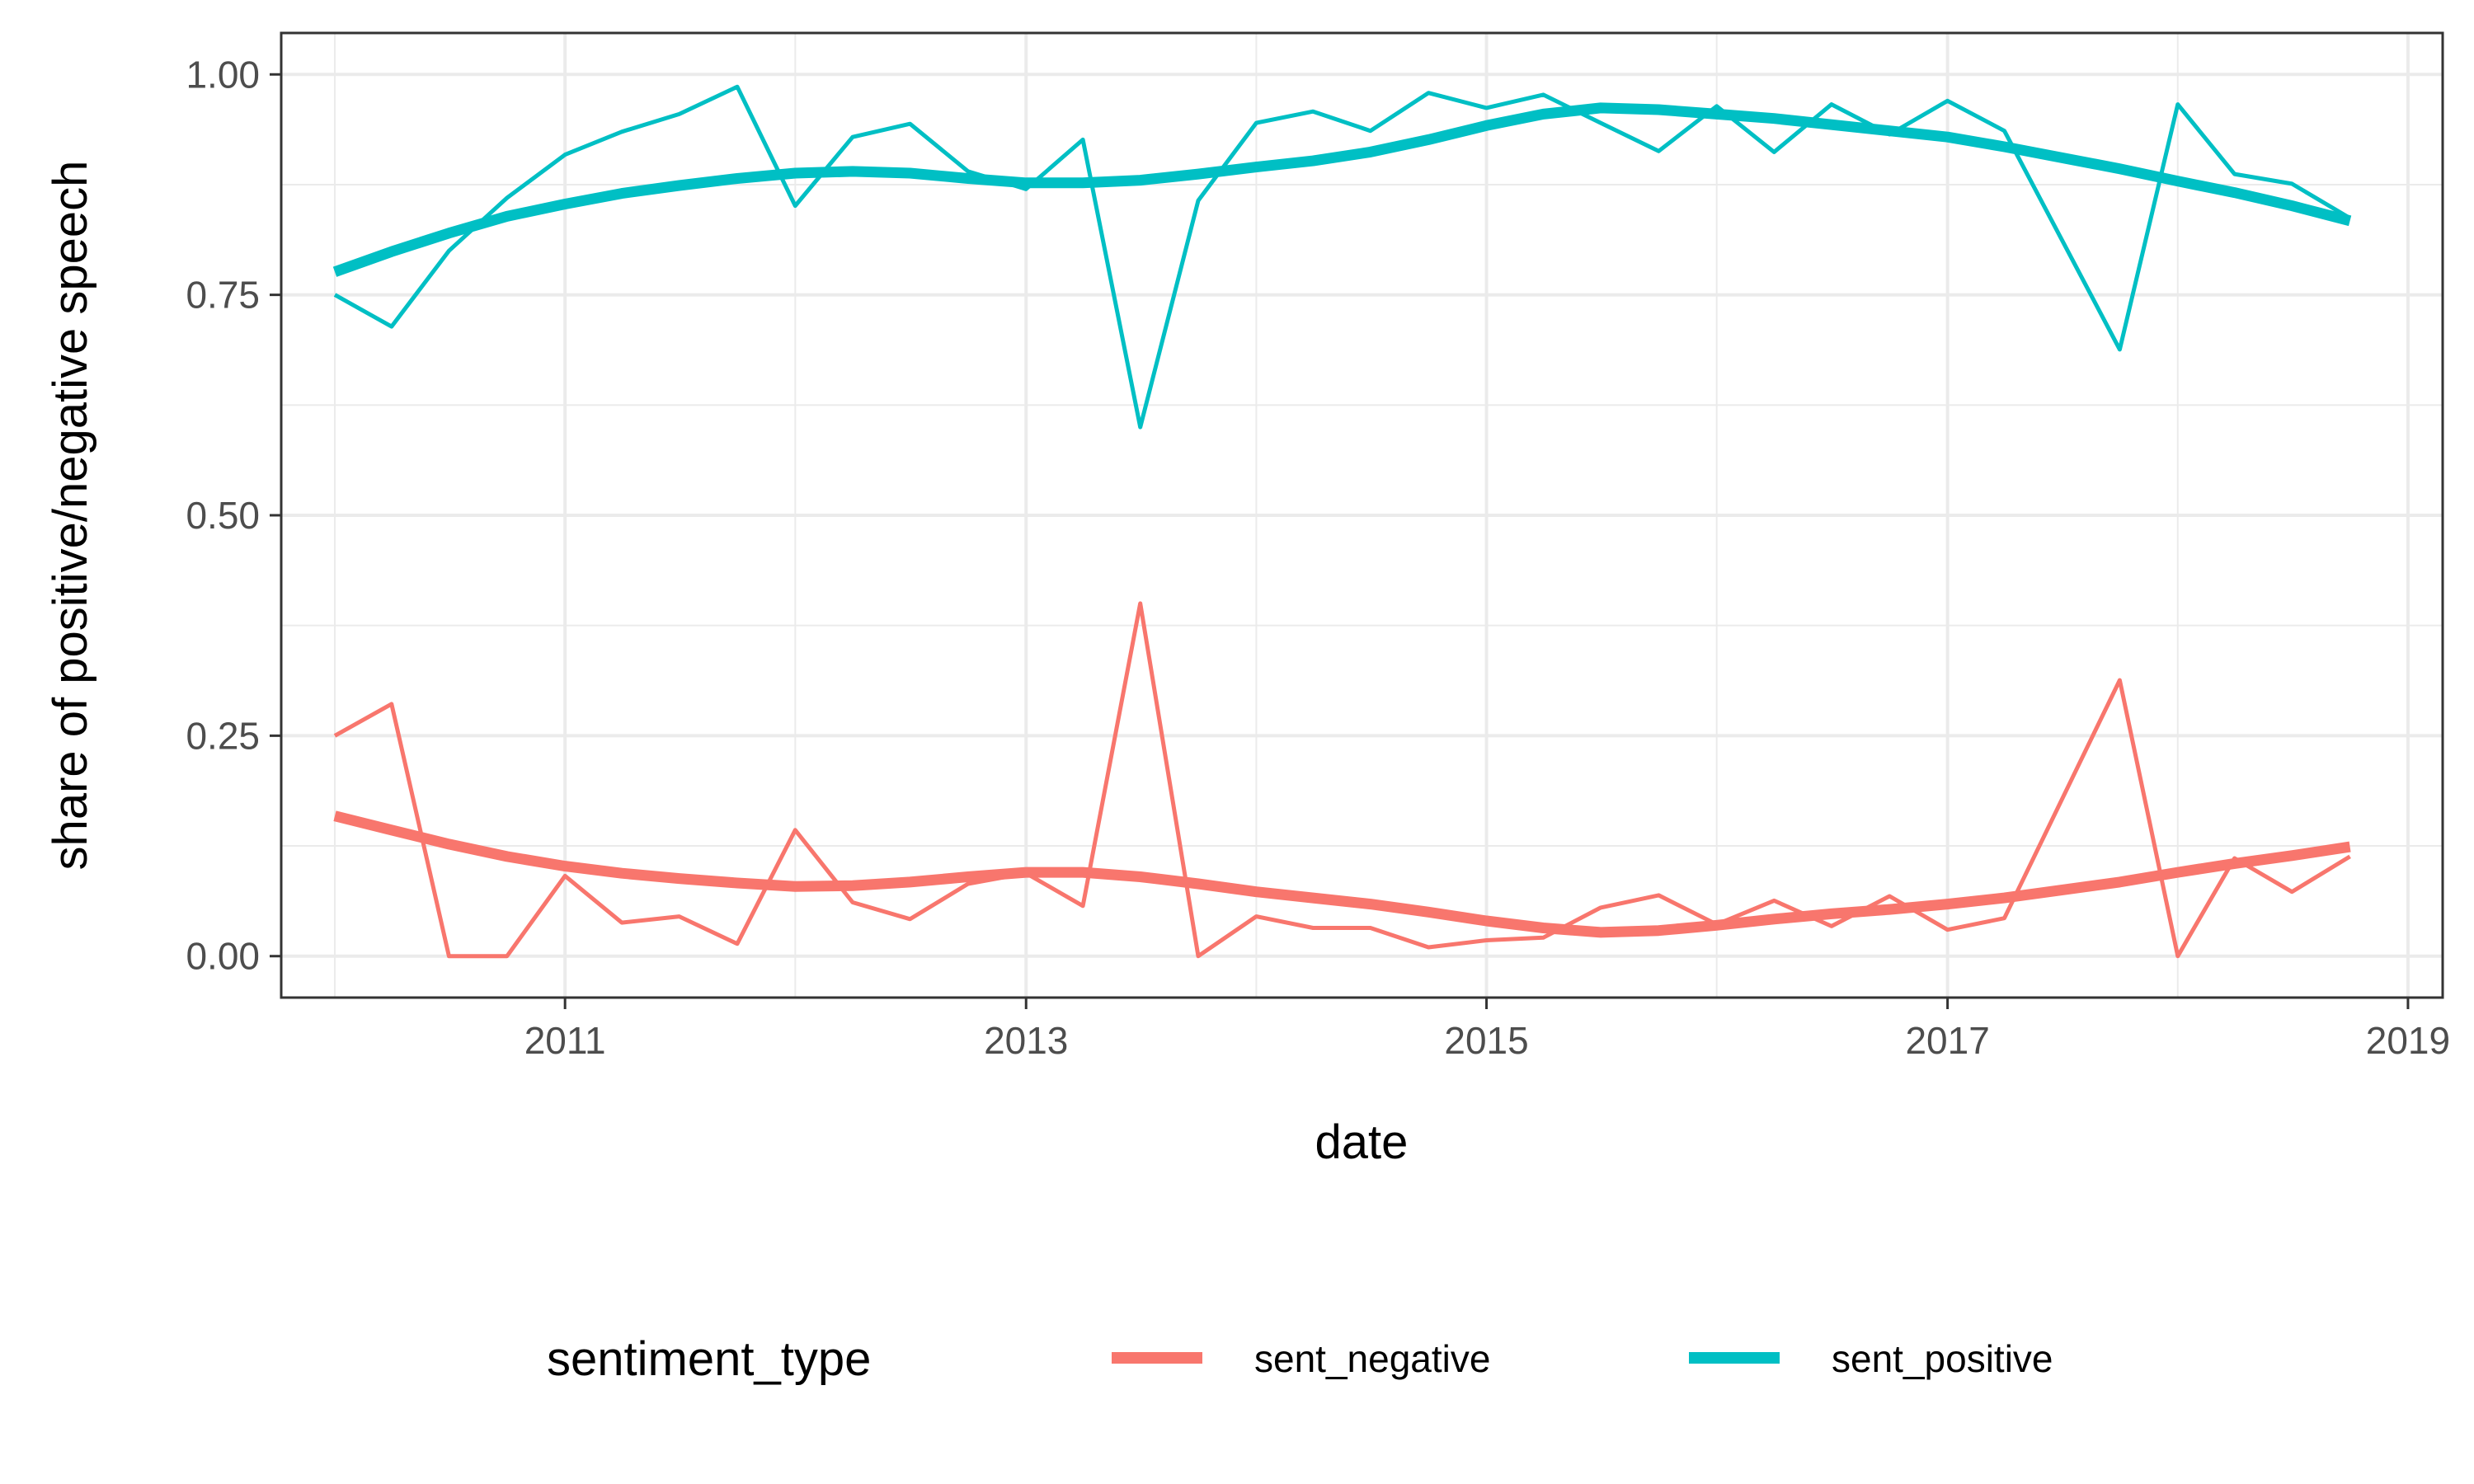 This screenshot has width=2474, height=1484. I want to click on legend-label-sent-negative: sent_negative, so click(1372, 1358).